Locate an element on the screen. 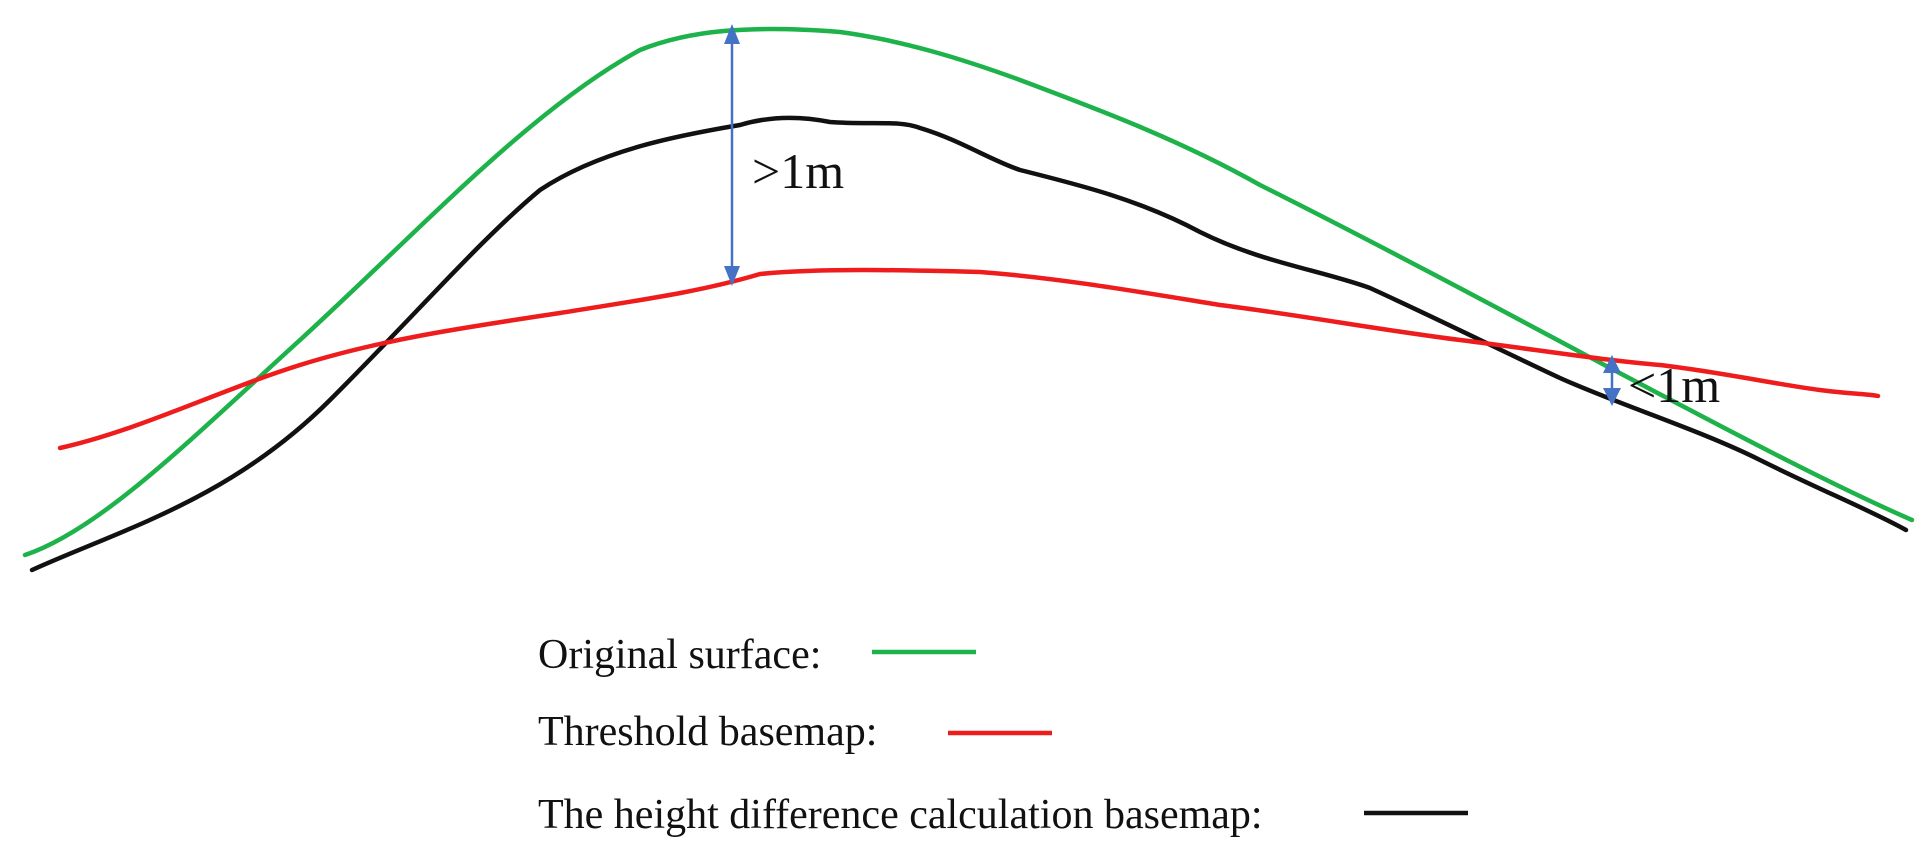 The width and height of the screenshot is (1931, 855). legend-label-original-surface: Original surface: is located at coordinates (679, 655).